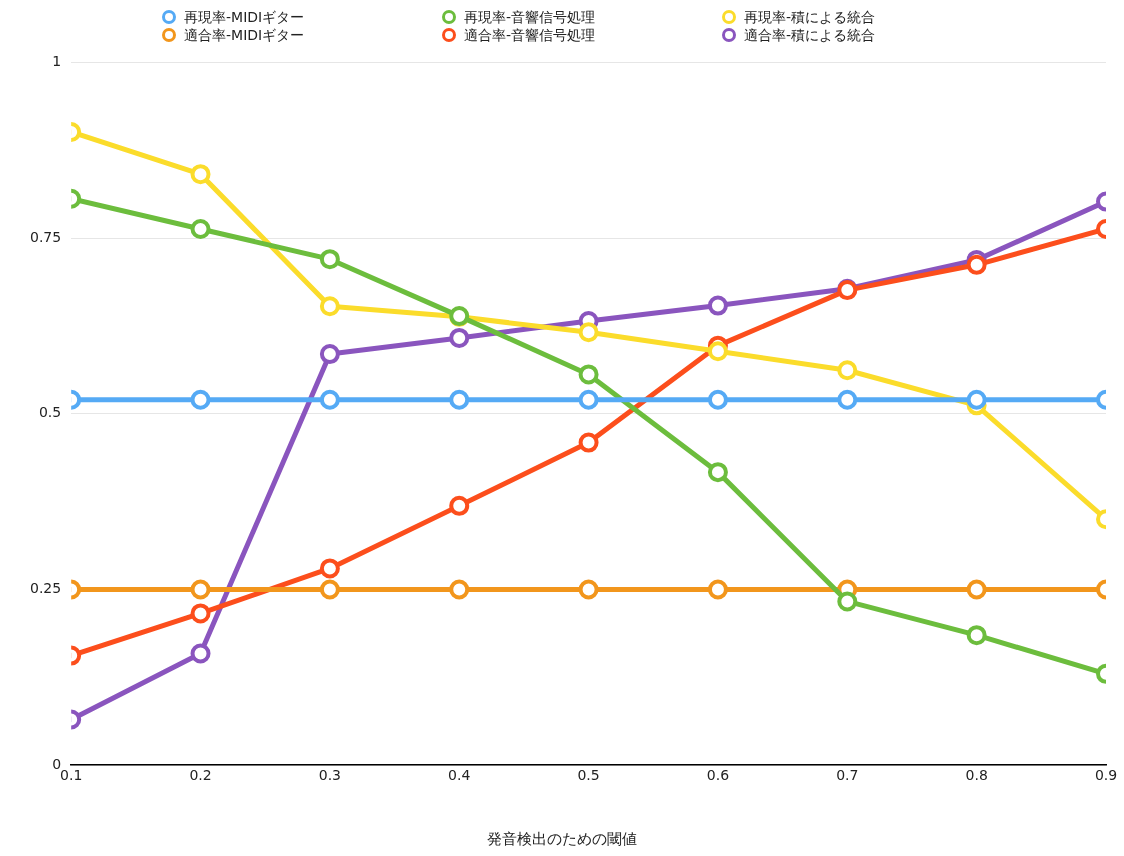 This screenshot has width=1124, height=856. I want to click on x-tick-label: 0.5, so click(588, 775).